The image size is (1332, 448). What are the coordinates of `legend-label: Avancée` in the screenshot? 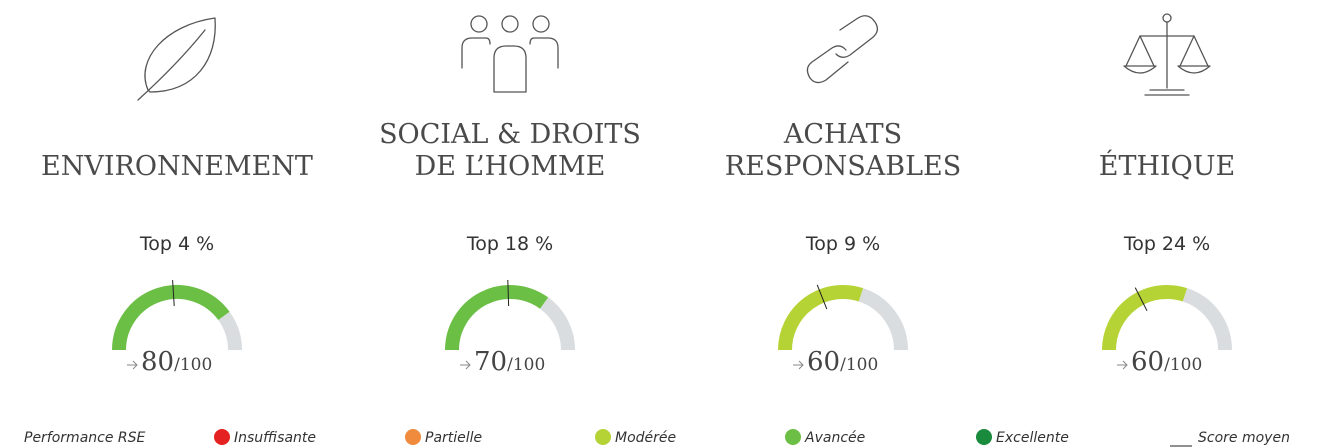 It's located at (834, 438).